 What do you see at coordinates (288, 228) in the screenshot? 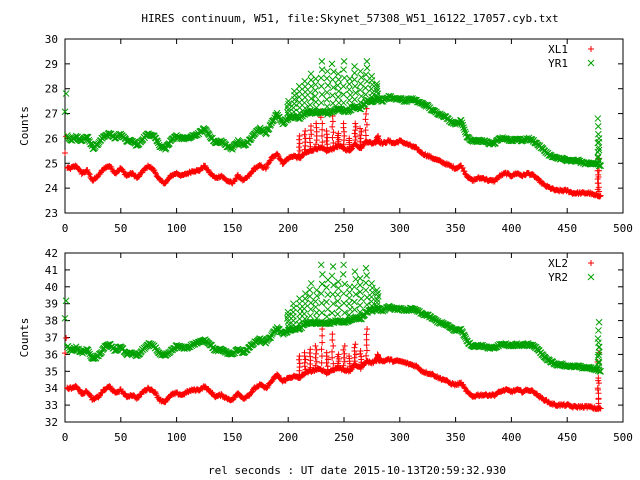
I see `top-x-tick-label: 200` at bounding box center [288, 228].